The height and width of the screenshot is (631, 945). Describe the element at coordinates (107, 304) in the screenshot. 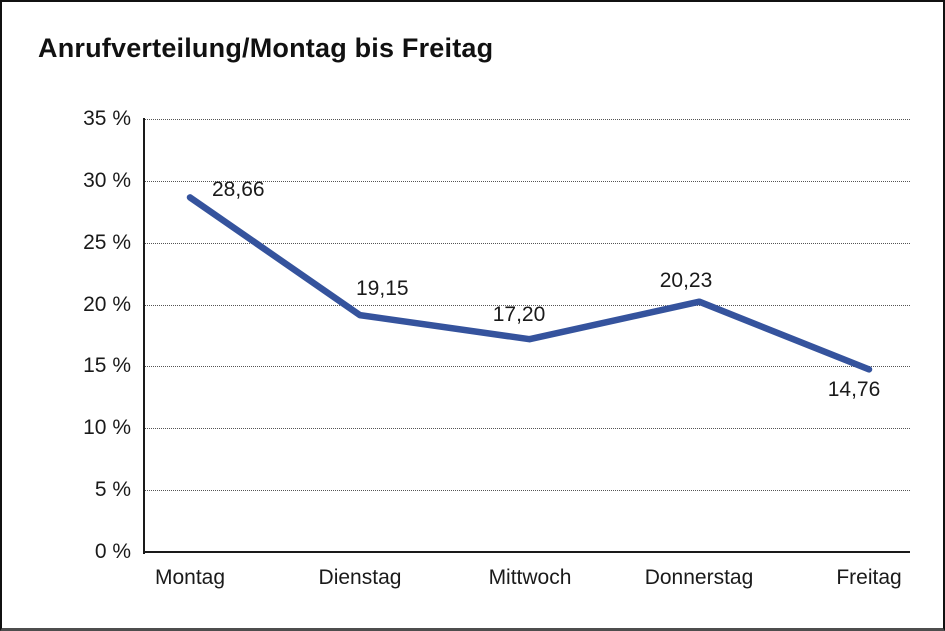

I see `y-tick-label: 20 %` at that location.